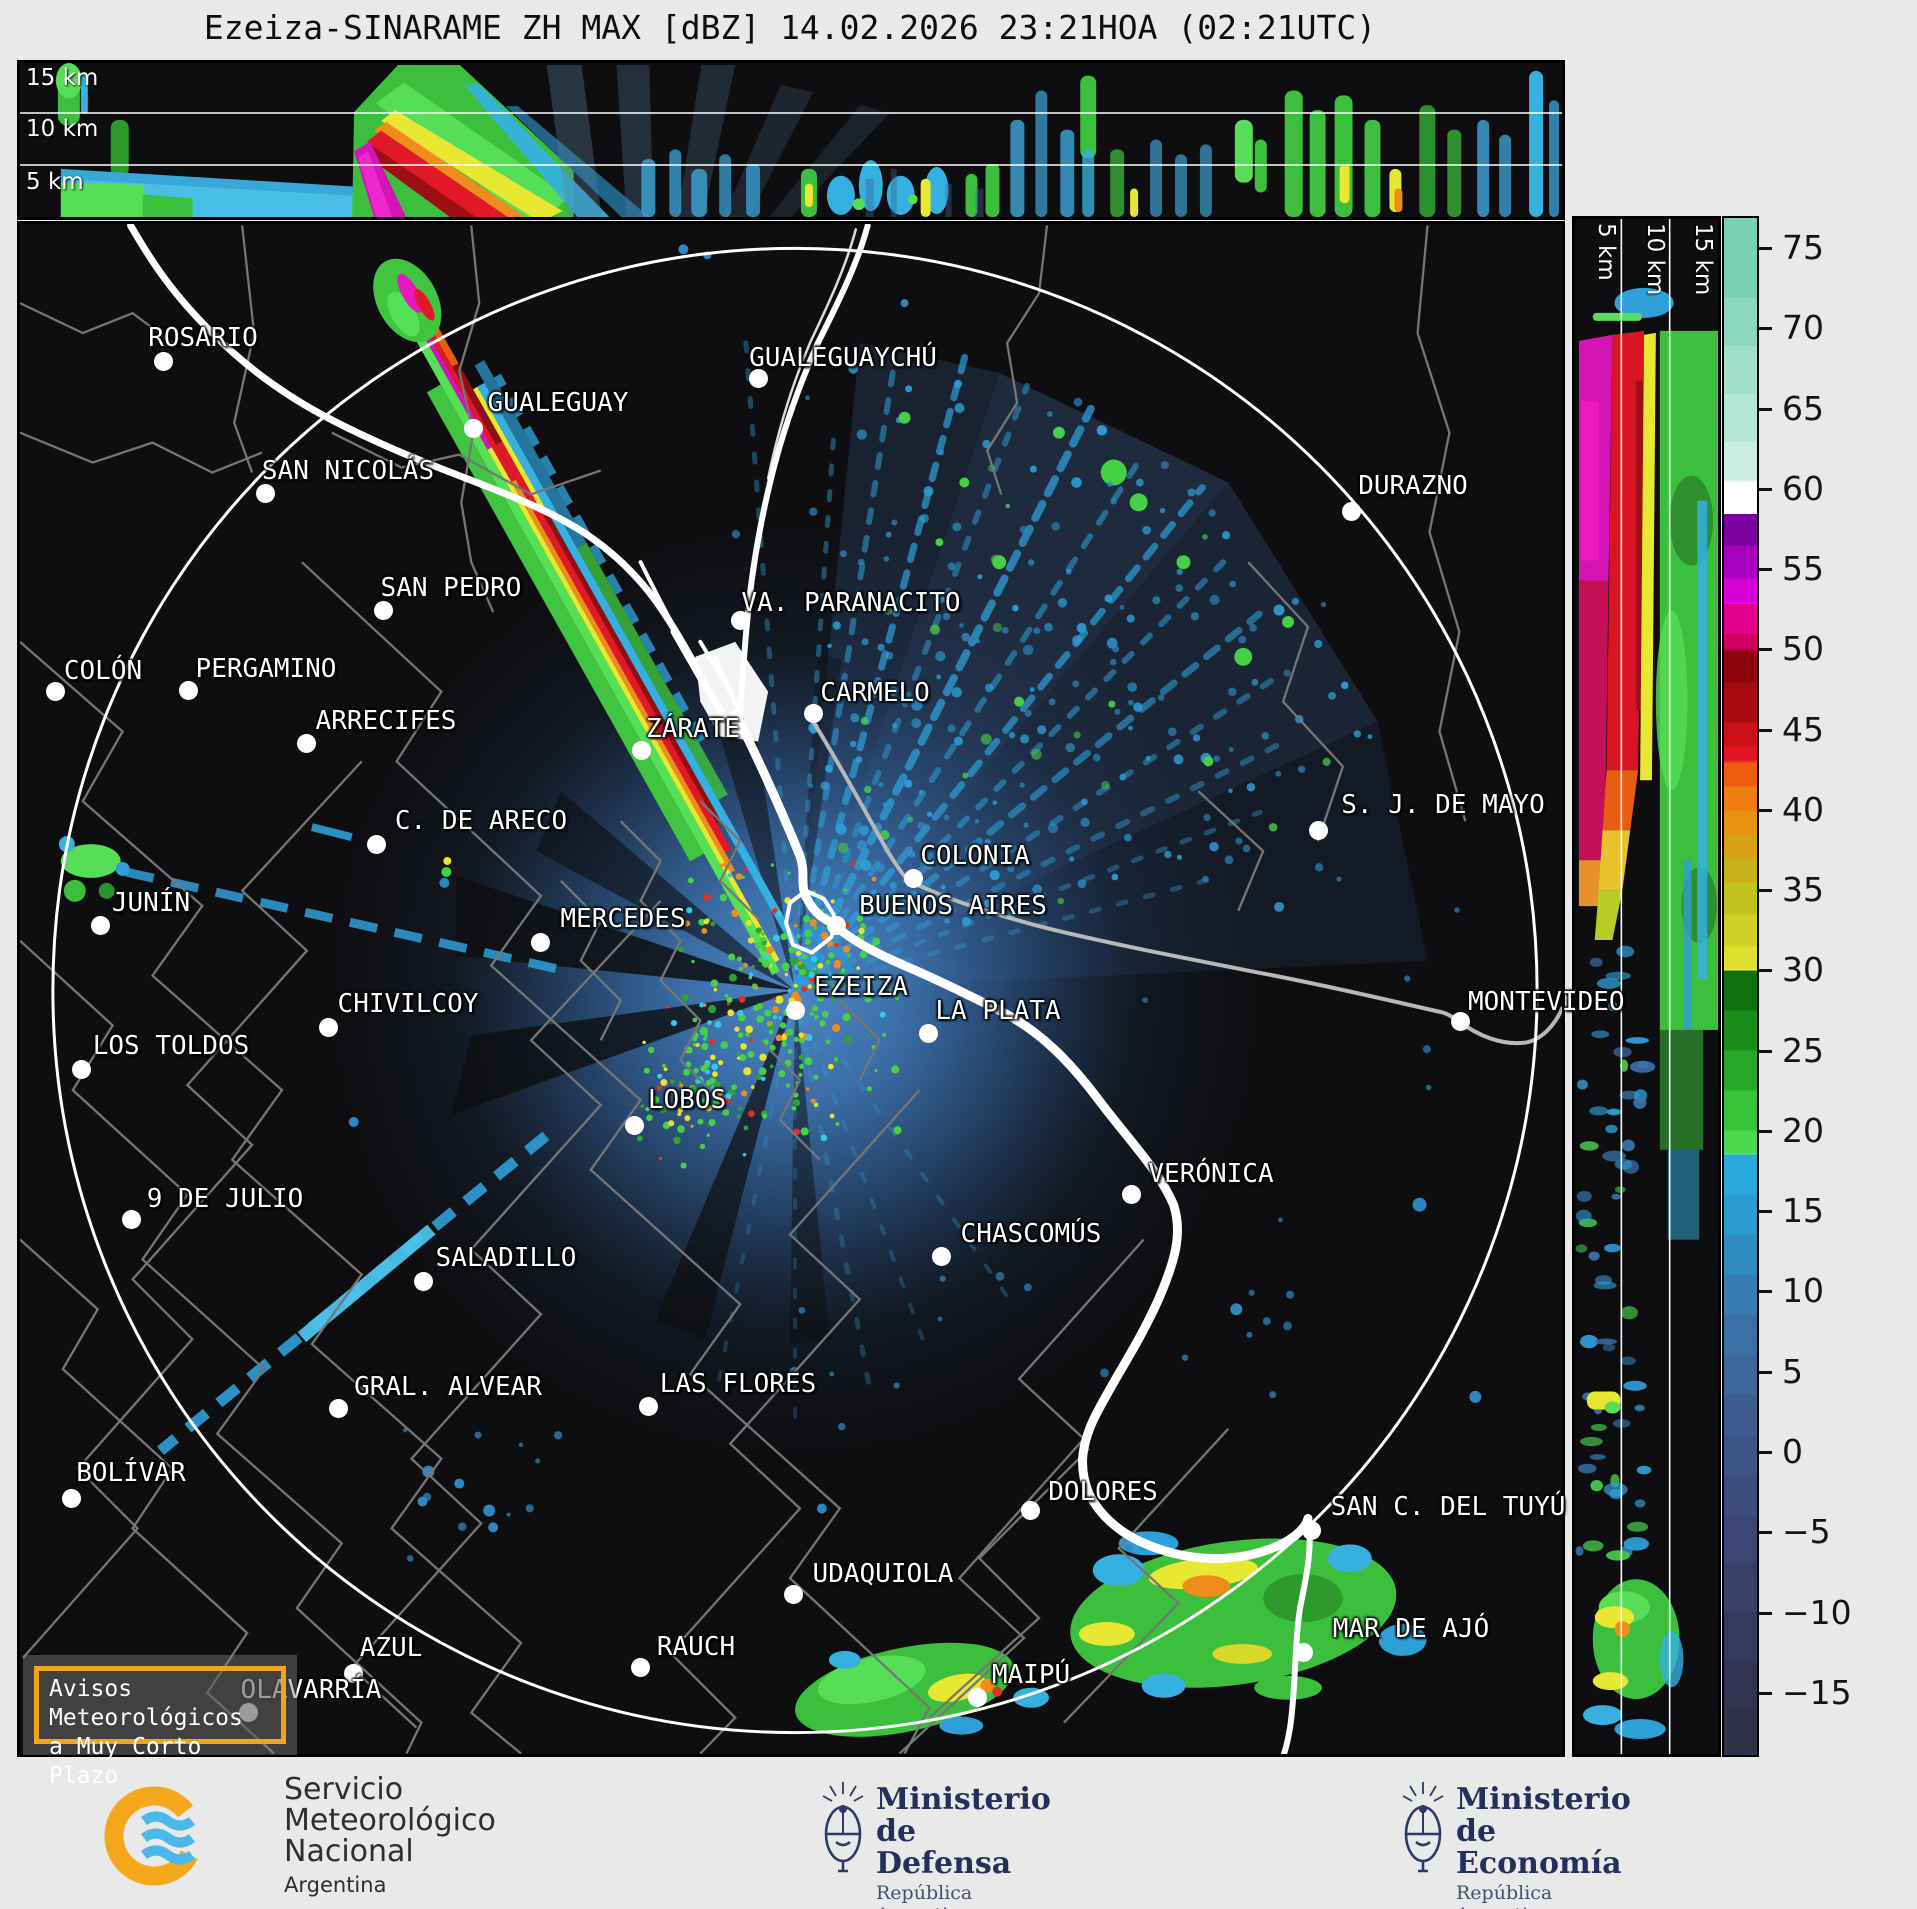 This screenshot has width=1917, height=1909. I want to click on city-label: S. J. DE MAYO, so click(1443, 805).